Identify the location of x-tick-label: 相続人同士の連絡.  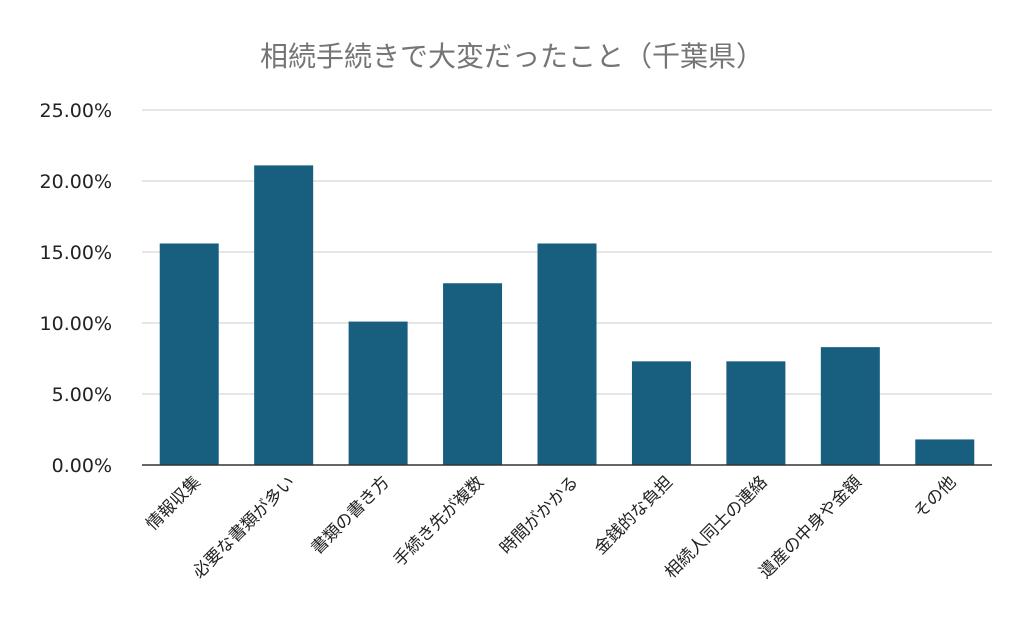
(716, 527).